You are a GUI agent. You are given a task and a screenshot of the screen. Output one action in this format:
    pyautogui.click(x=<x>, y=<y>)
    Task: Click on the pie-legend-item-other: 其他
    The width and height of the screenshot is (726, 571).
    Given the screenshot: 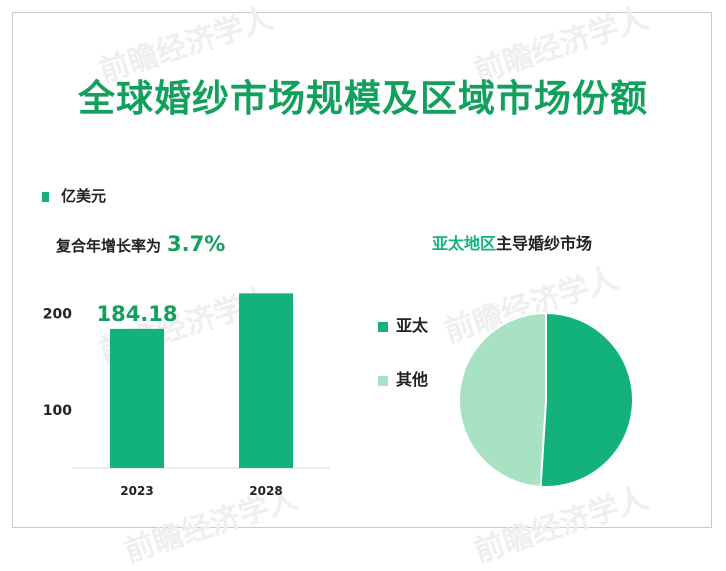 What is the action you would take?
    pyautogui.click(x=403, y=378)
    